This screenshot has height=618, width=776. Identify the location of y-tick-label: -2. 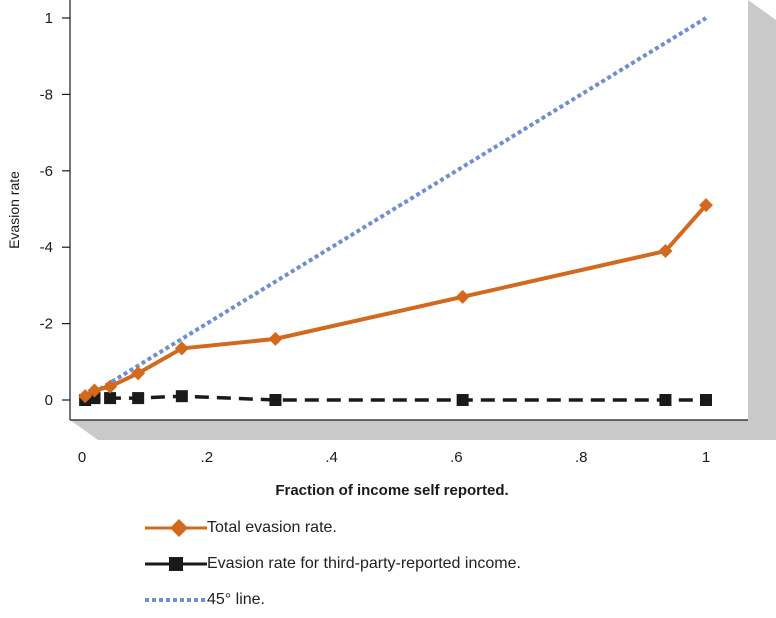
(46, 324).